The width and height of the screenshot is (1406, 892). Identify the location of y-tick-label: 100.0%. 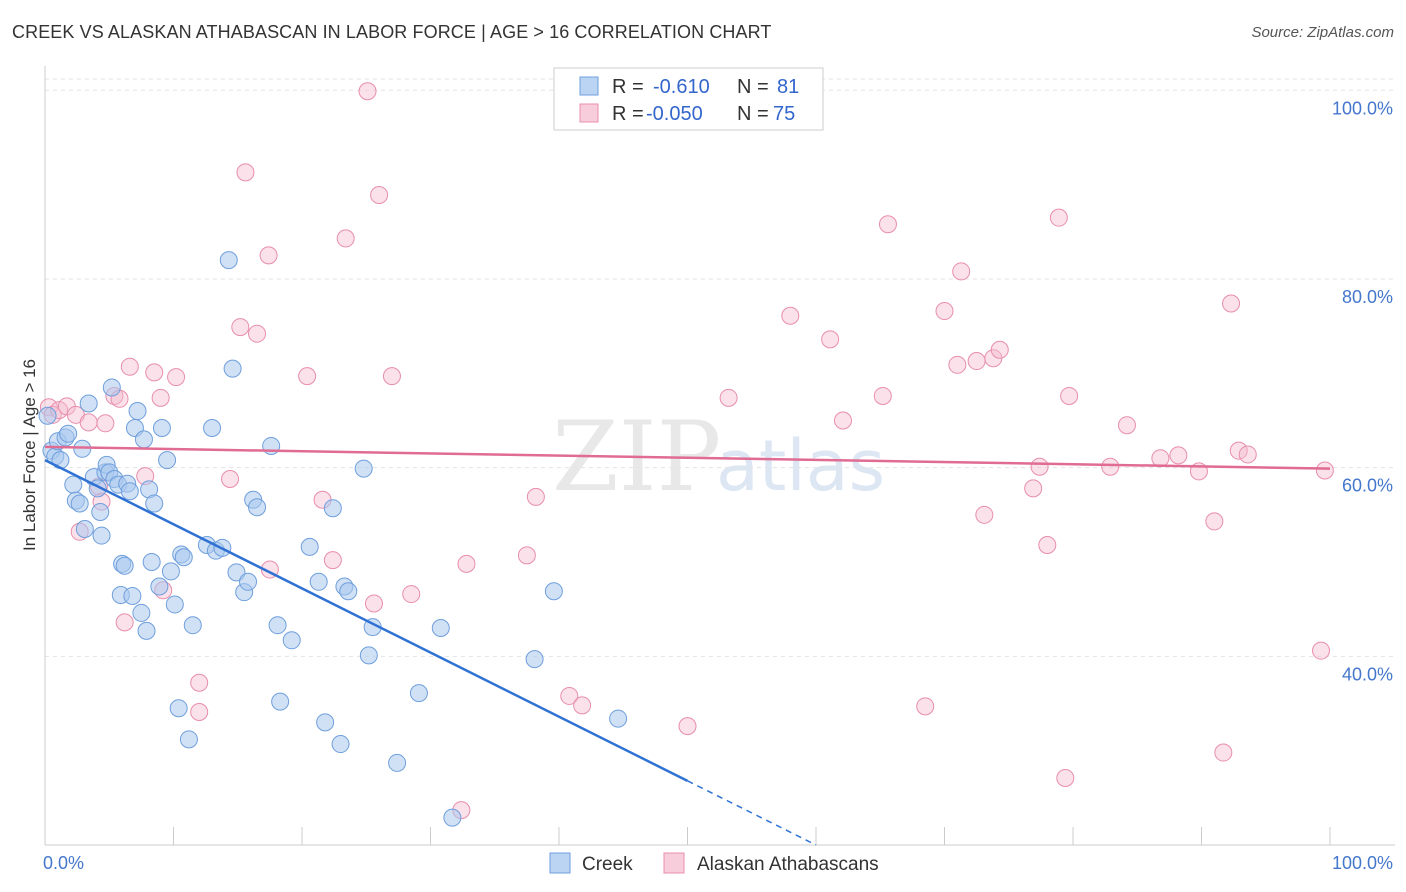
(1362, 108).